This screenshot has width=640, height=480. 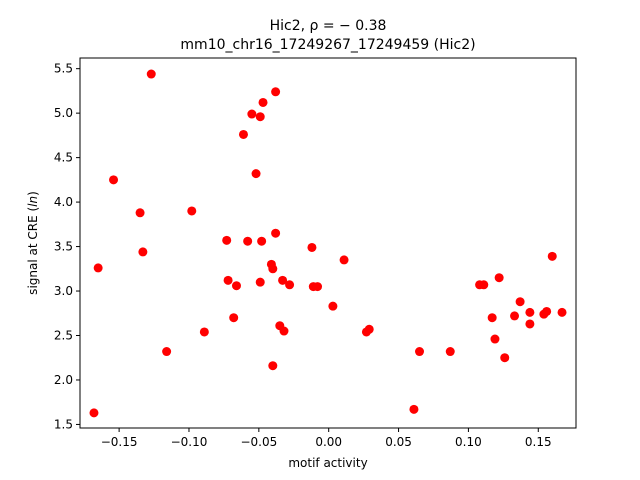 I want to click on y-tick-label: 5.5, so click(x=63, y=69).